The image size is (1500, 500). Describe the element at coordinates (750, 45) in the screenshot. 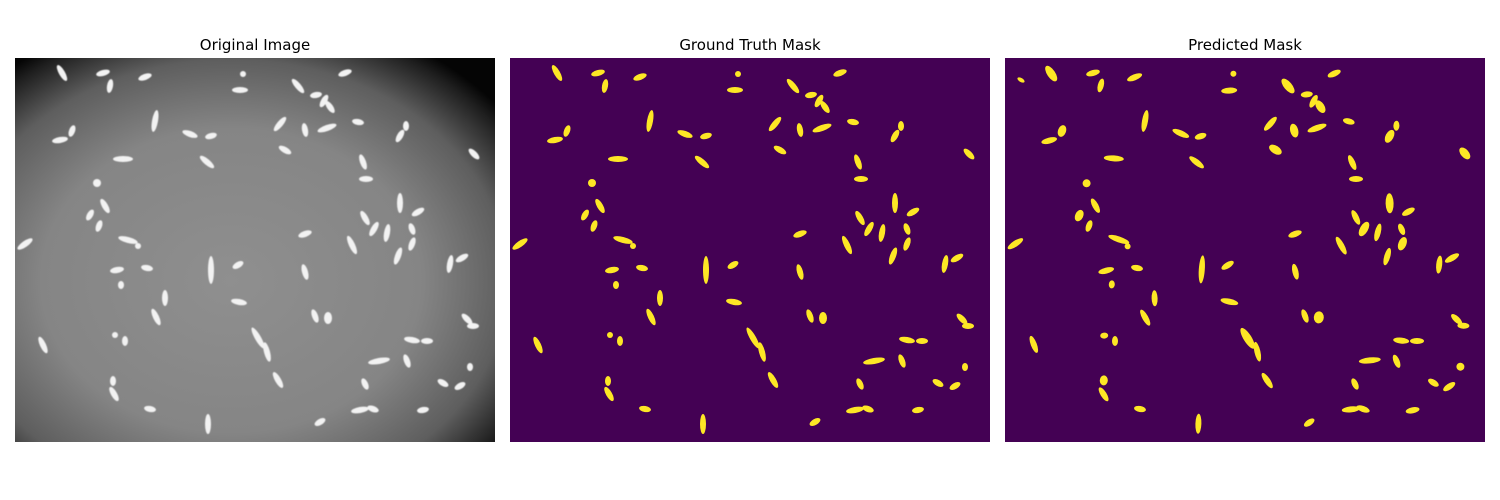

I see `panel-title-ground-truth: Ground Truth Mask` at that location.